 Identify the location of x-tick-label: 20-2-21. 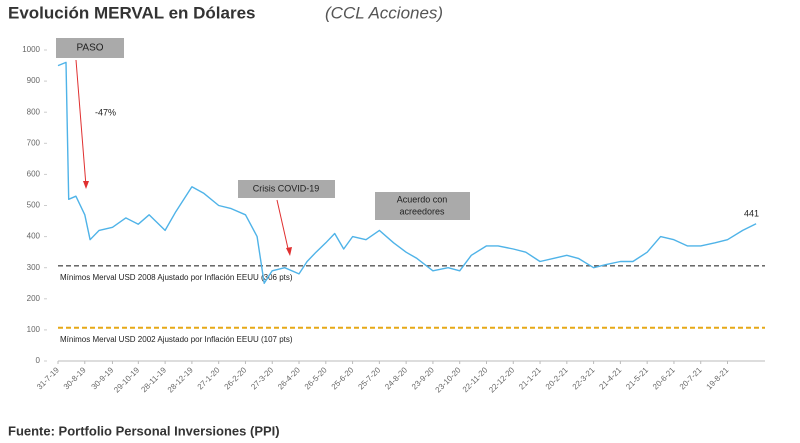
(557, 378).